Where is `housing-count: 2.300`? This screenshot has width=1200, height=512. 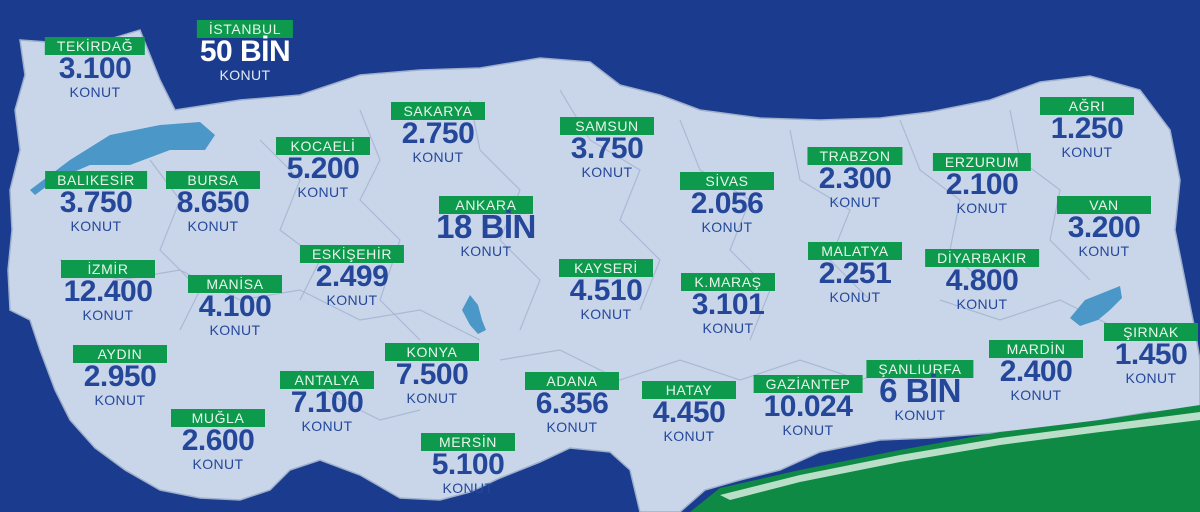
housing-count: 2.300 is located at coordinates (855, 178).